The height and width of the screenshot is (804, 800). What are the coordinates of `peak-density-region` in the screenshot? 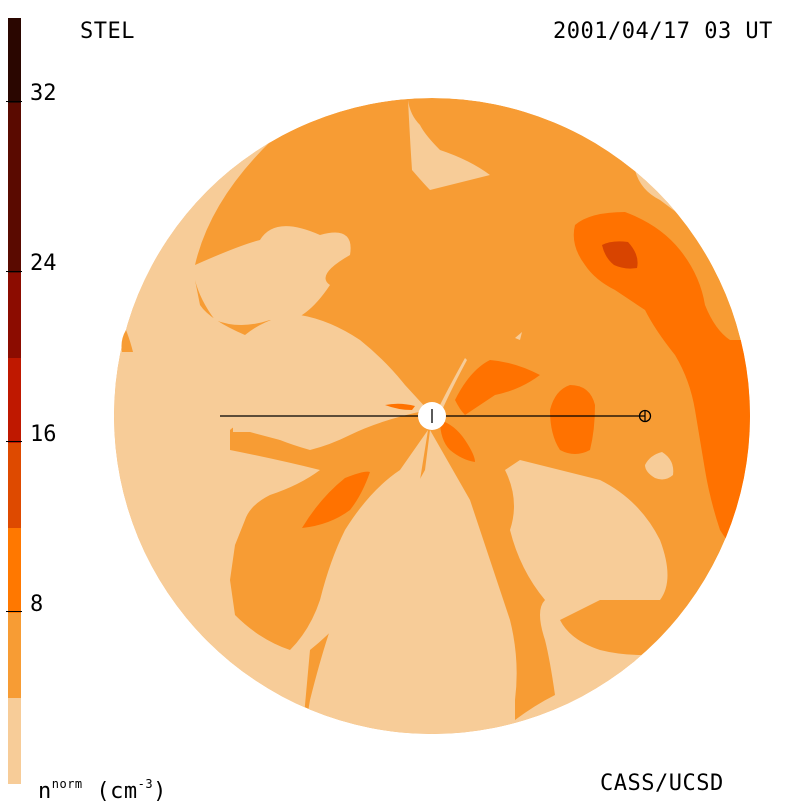 It's located at (620, 255).